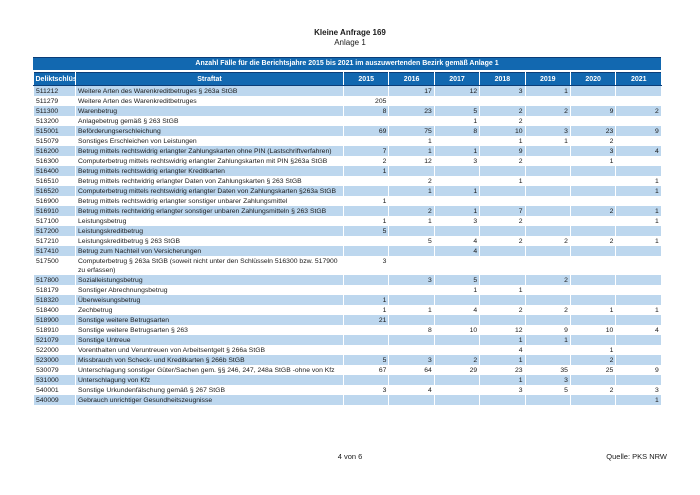  I want to click on table-row: 521079 Sonstige Untreue 1 1, so click(347, 340).